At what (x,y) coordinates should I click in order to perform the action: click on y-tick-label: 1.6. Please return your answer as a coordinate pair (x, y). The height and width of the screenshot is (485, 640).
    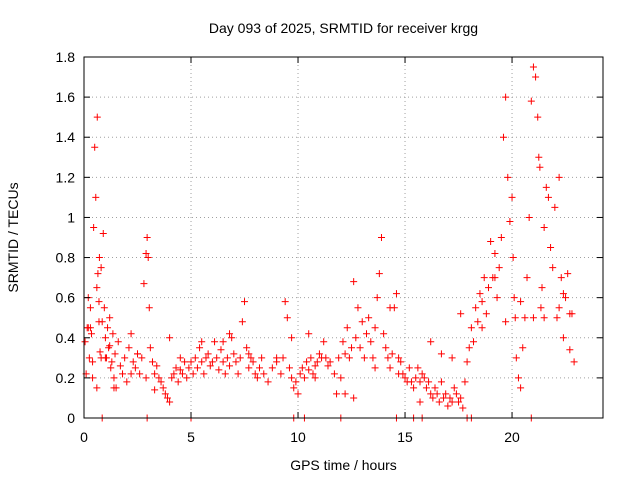
    Looking at the image, I should click on (66, 97).